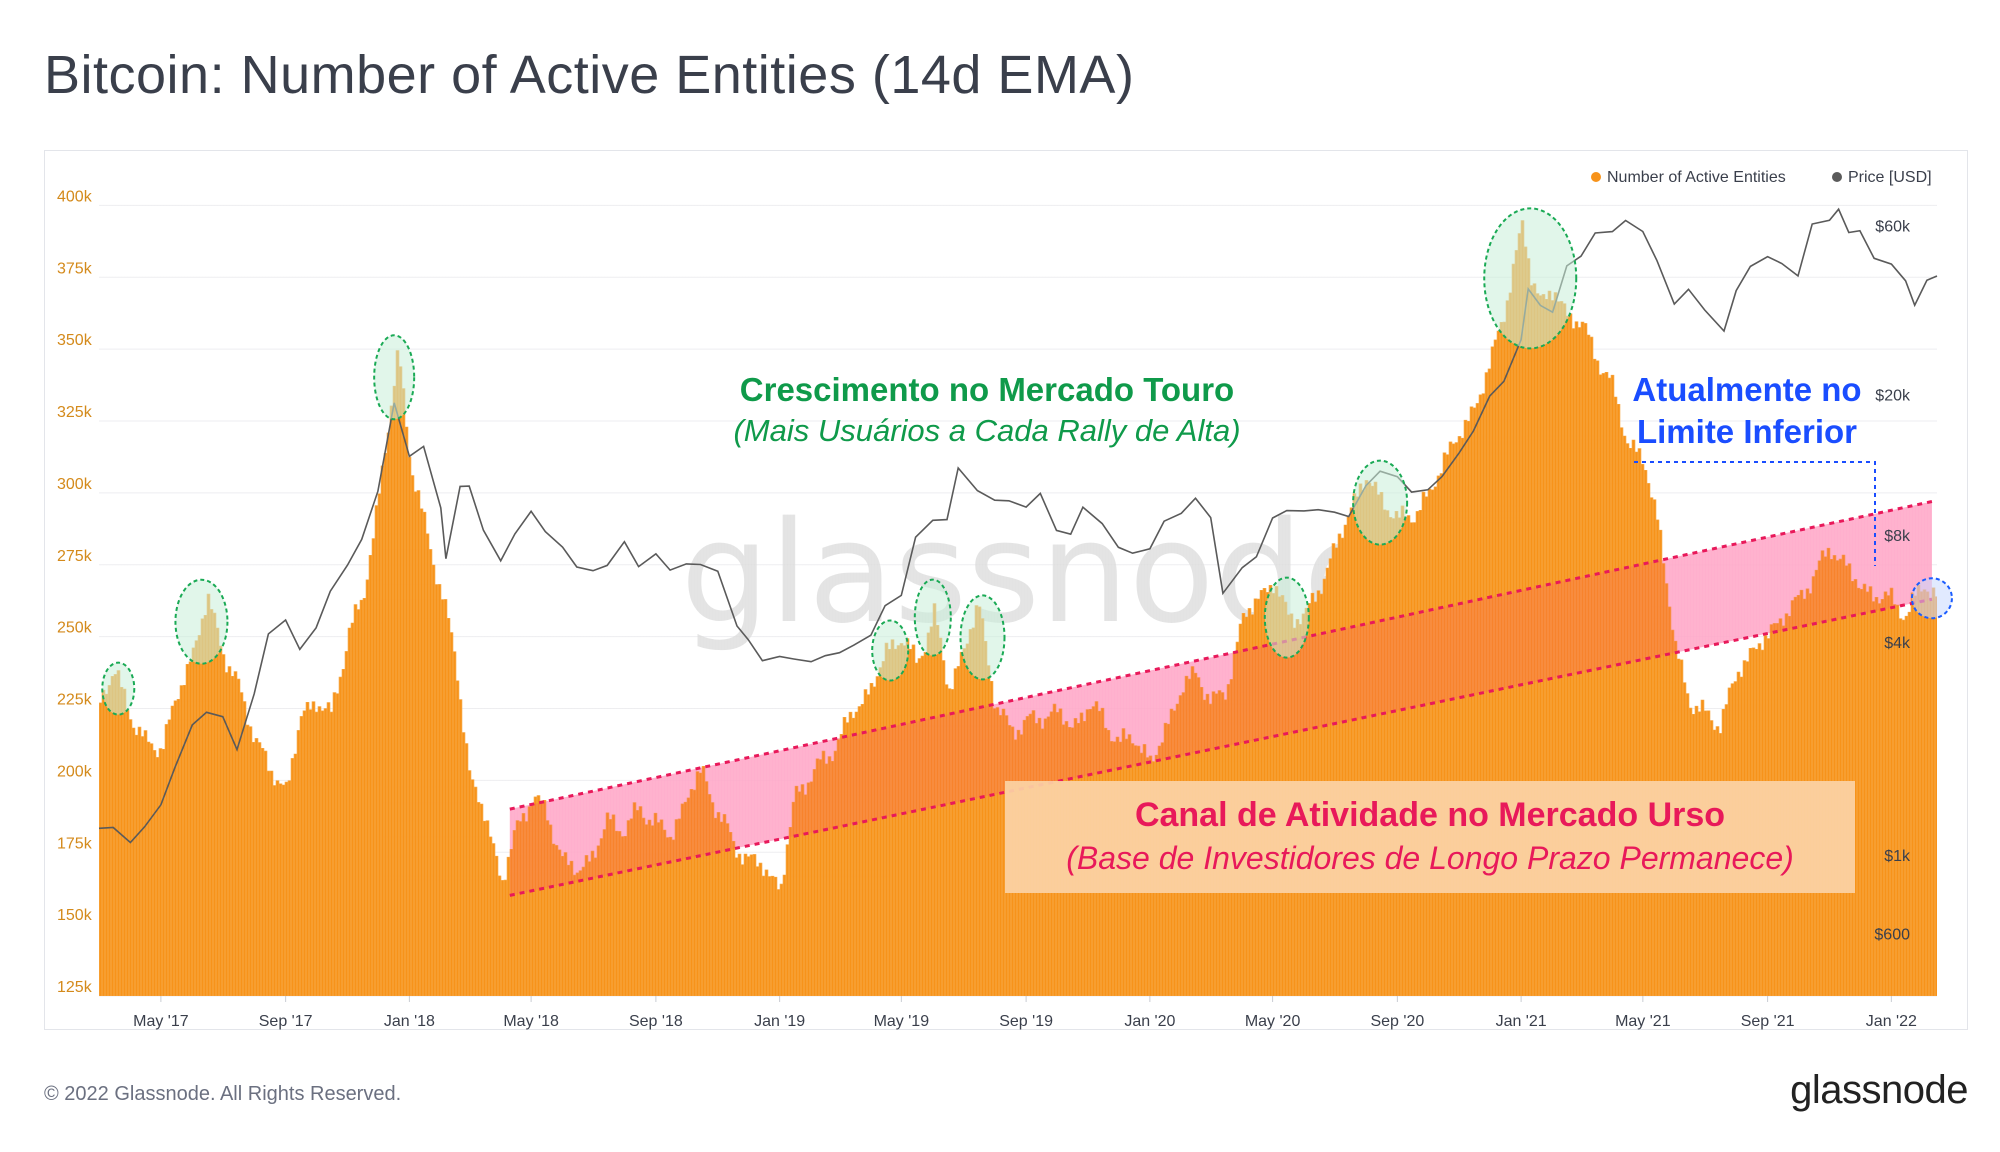 The image size is (2000, 1152). I want to click on y-right-tick-label: $1k, so click(1897, 856).